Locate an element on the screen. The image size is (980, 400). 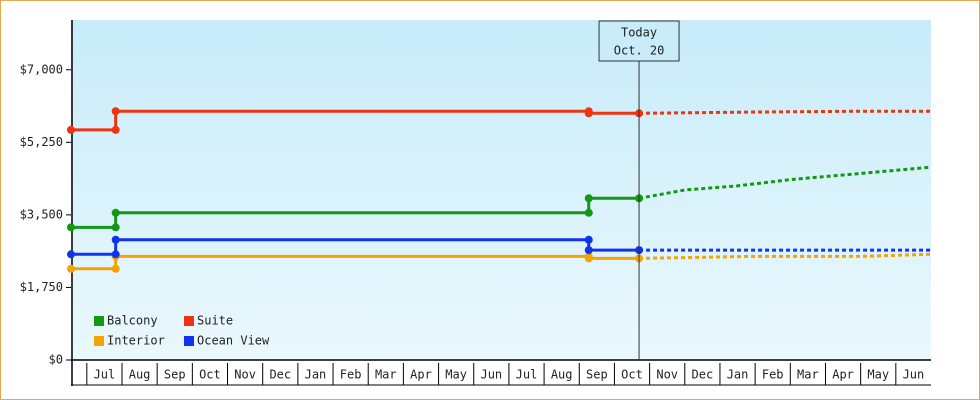
y-tick-label: $0 is located at coordinates (56, 360).